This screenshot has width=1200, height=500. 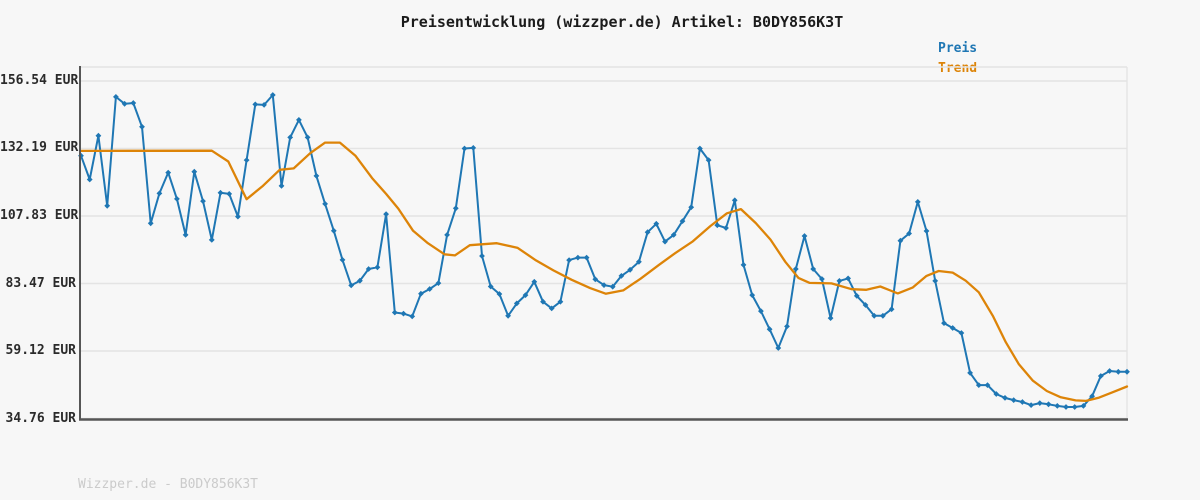 What do you see at coordinates (168, 484) in the screenshot?
I see `watermark: Wizzper.de - B0DY856K3T` at bounding box center [168, 484].